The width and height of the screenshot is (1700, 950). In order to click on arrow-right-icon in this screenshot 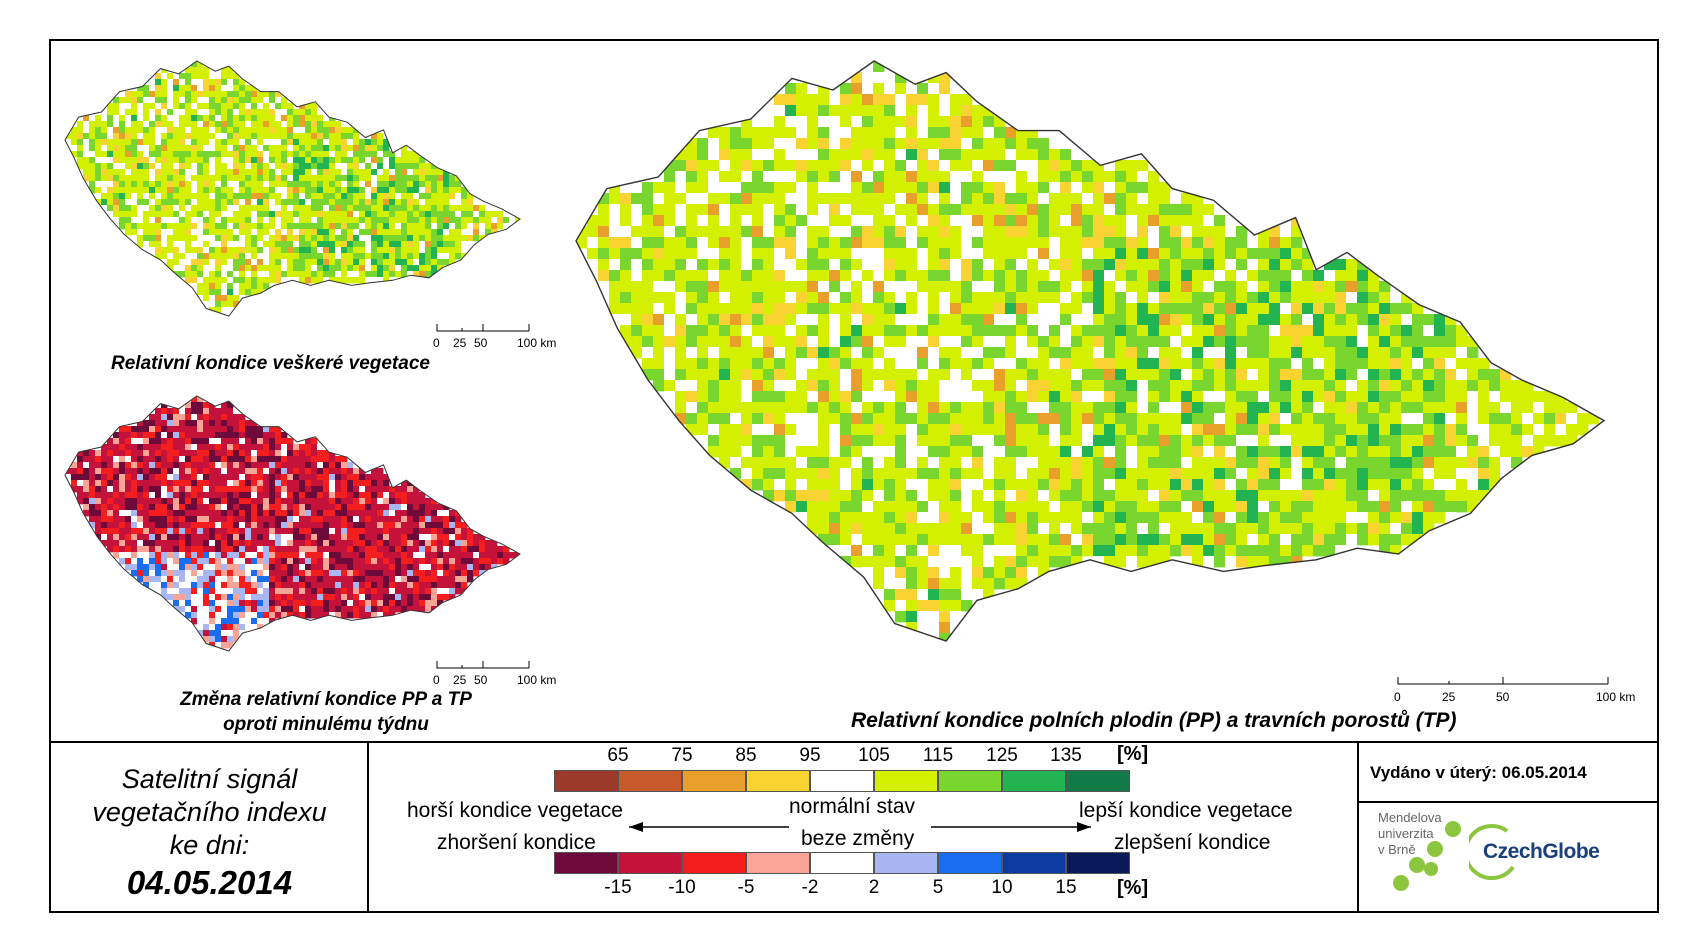, I will do `click(1011, 827)`.